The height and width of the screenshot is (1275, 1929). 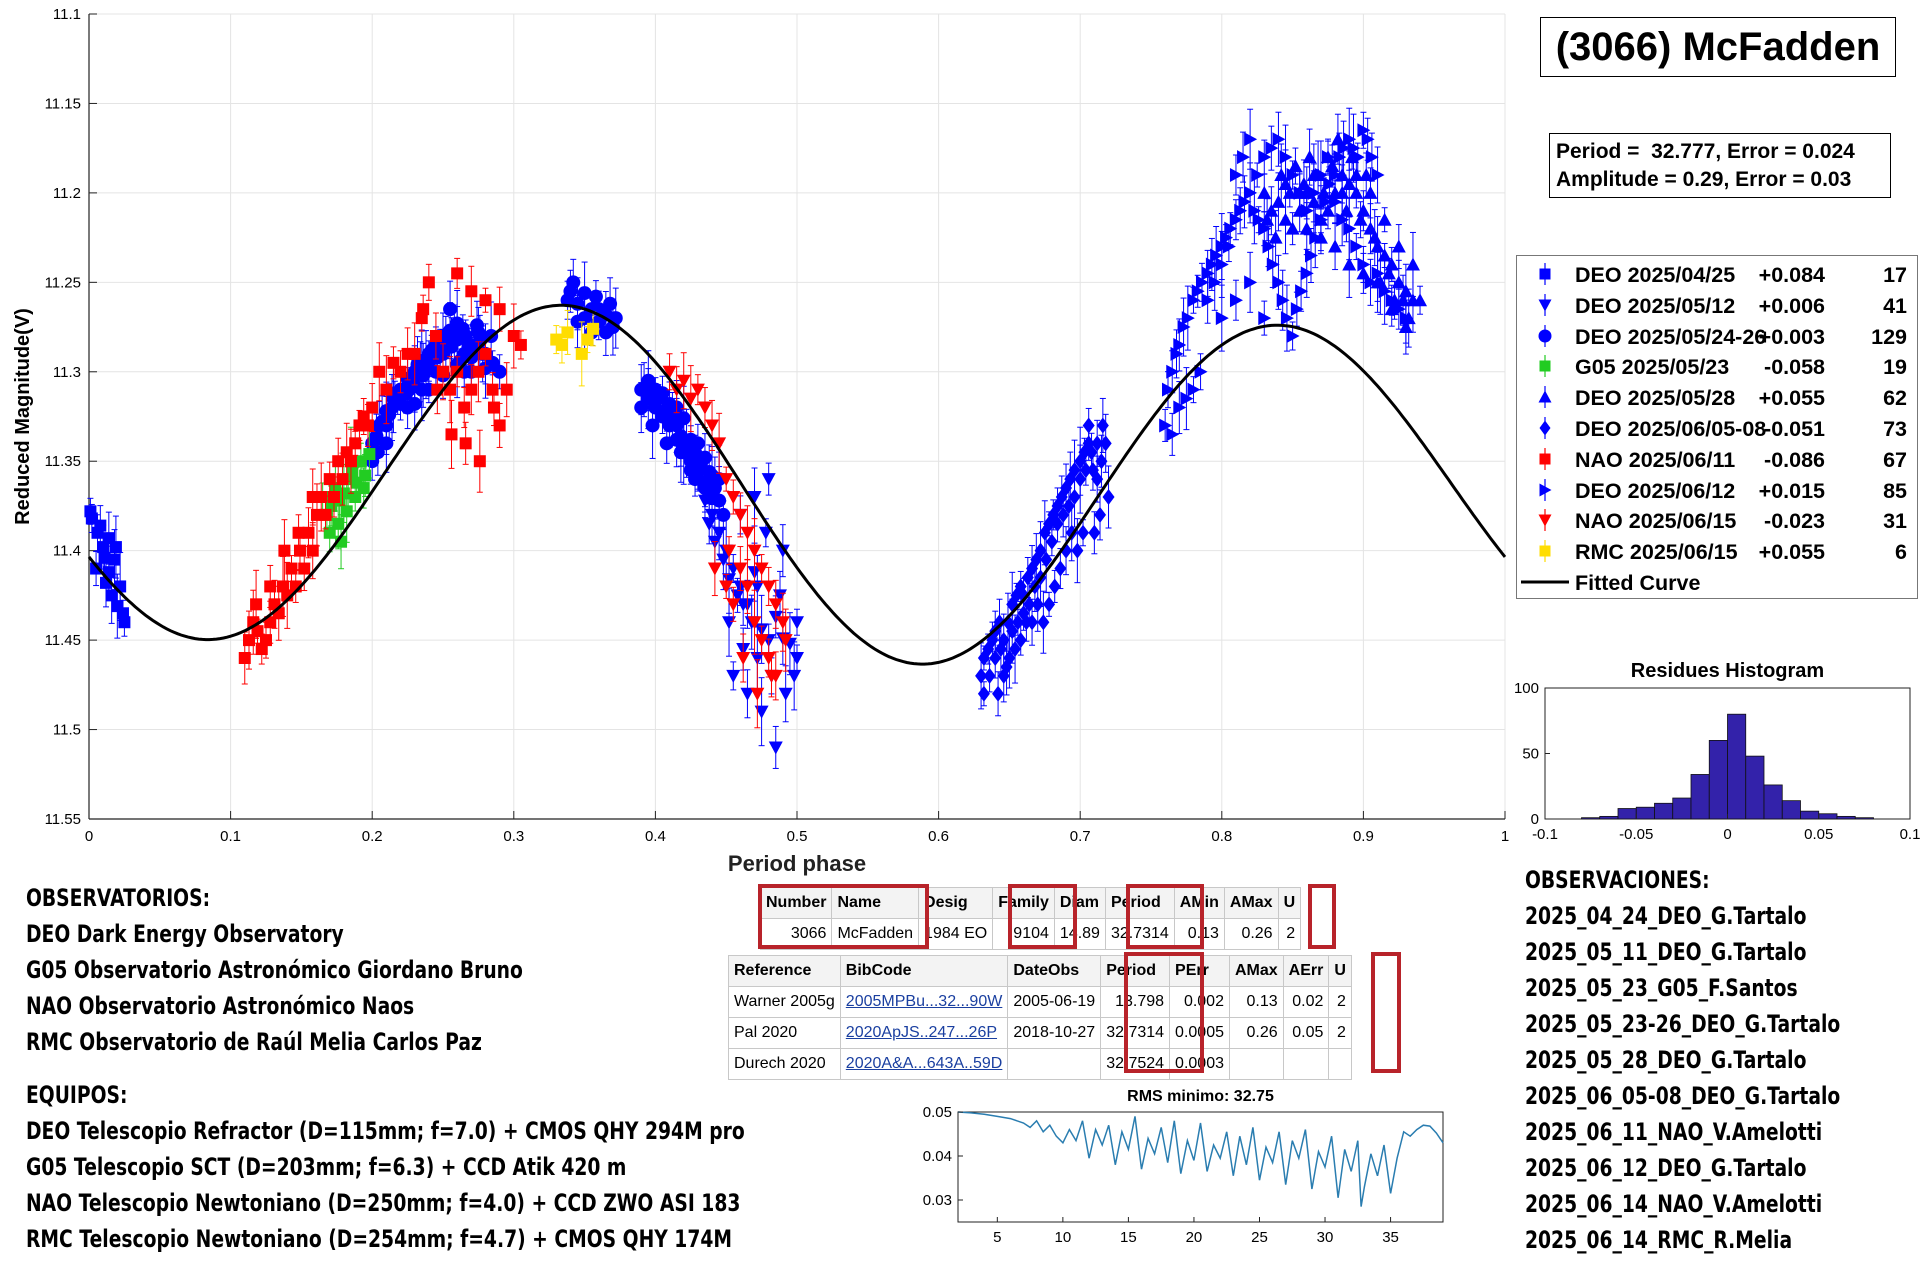 What do you see at coordinates (937, 1200) in the screenshot?
I see `rms-y-tick-label: 0.03` at bounding box center [937, 1200].